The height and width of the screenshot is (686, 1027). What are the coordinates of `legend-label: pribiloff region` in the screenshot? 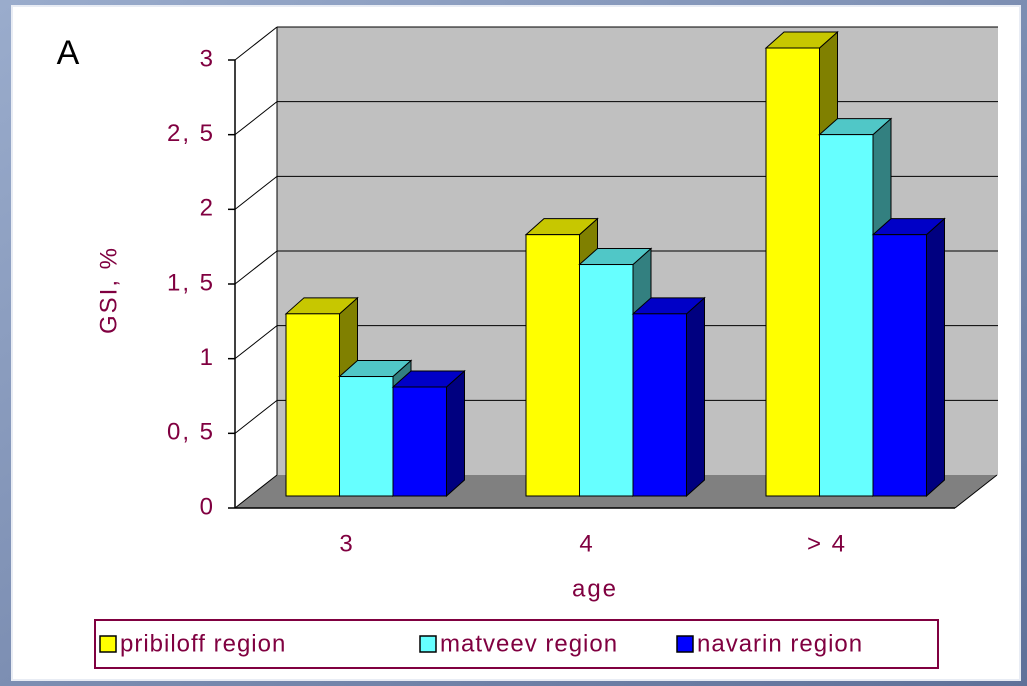 It's located at (203, 643).